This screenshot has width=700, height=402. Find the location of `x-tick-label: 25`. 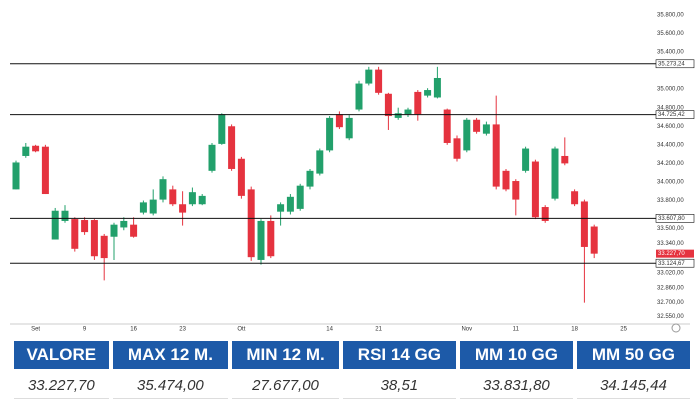

x-tick-label: 25 is located at coordinates (623, 330).